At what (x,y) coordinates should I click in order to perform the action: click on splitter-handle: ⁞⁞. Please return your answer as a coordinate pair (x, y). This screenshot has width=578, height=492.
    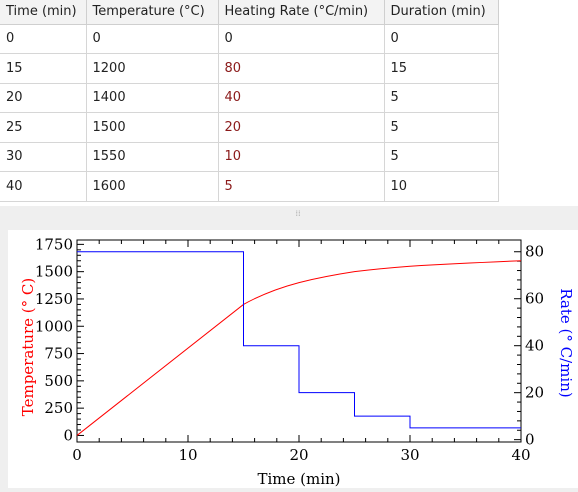
    Looking at the image, I should click on (289, 218).